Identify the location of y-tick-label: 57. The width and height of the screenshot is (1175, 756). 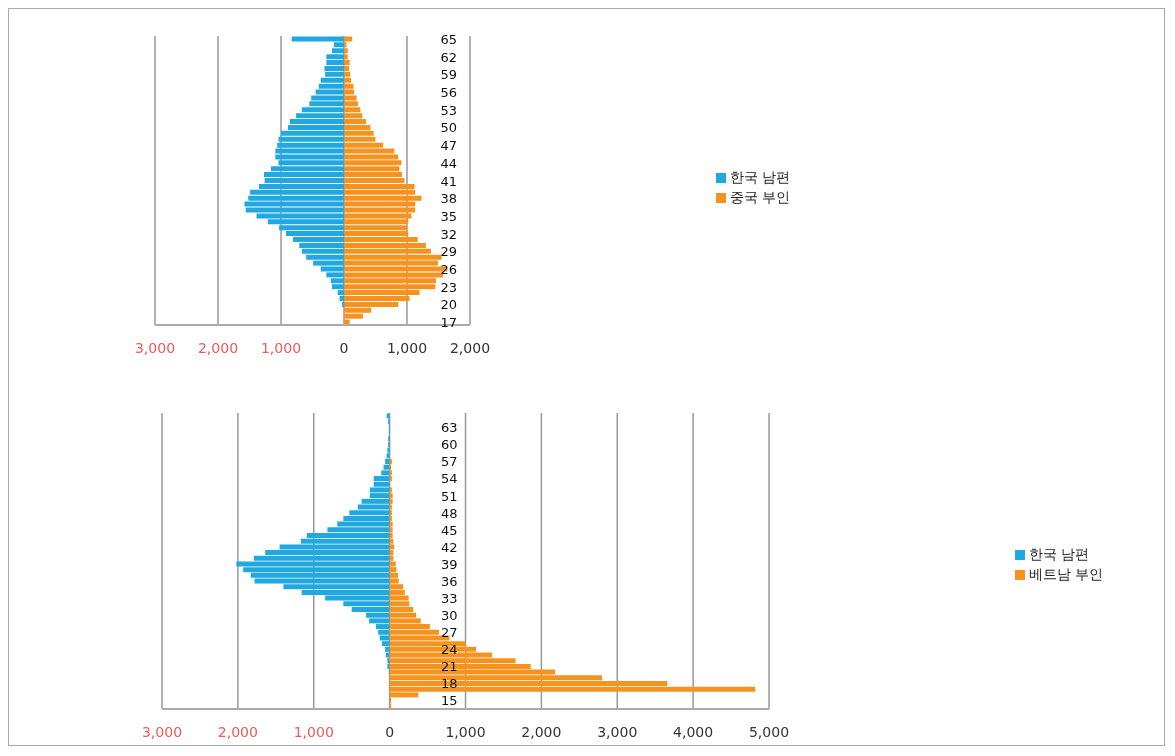
(449, 462).